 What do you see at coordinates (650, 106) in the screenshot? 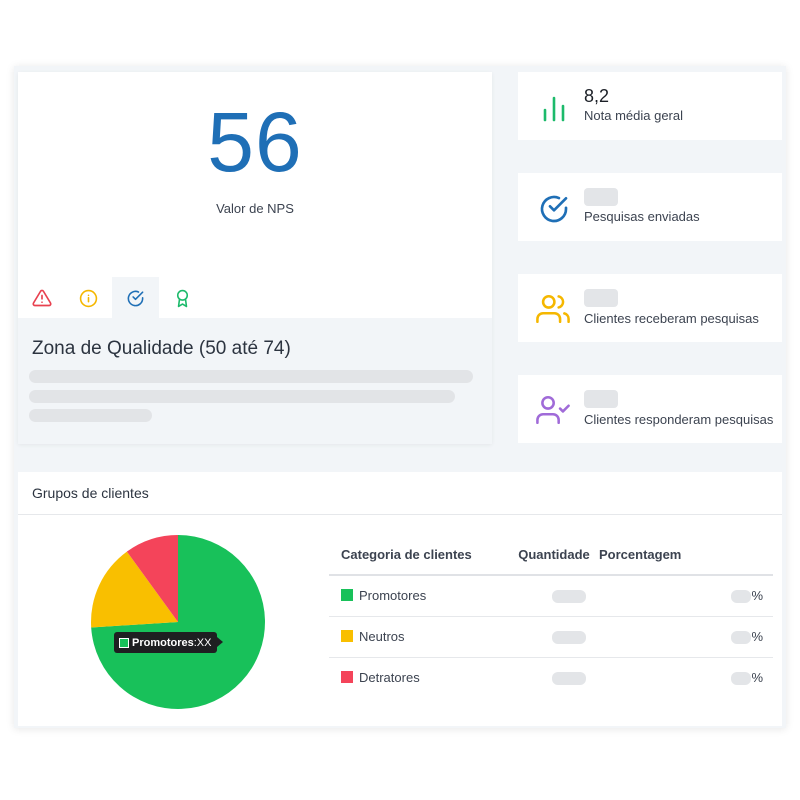
I see `stat-average-score: 8,2 Nota média geral` at bounding box center [650, 106].